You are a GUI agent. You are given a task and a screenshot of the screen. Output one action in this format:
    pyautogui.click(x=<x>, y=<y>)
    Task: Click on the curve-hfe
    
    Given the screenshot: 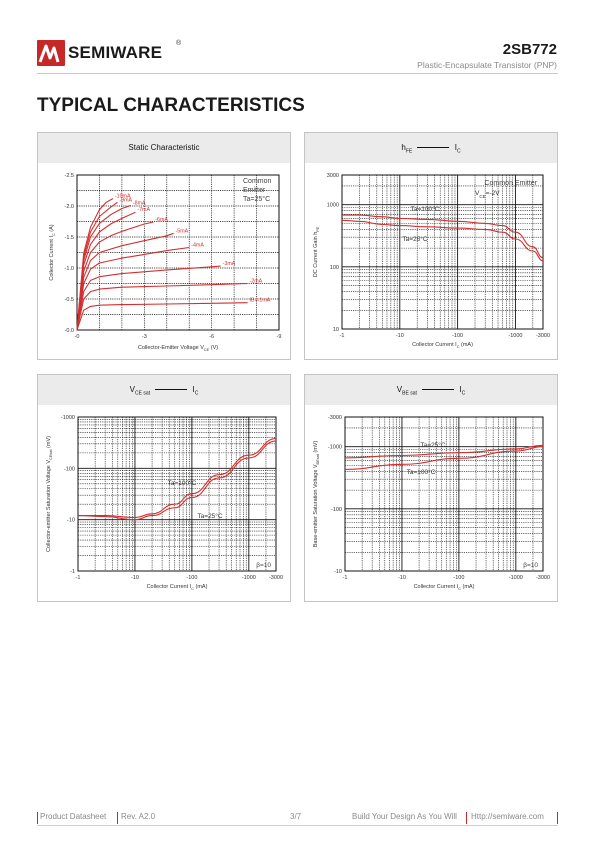 What is the action you would take?
    pyautogui.click(x=442, y=236)
    